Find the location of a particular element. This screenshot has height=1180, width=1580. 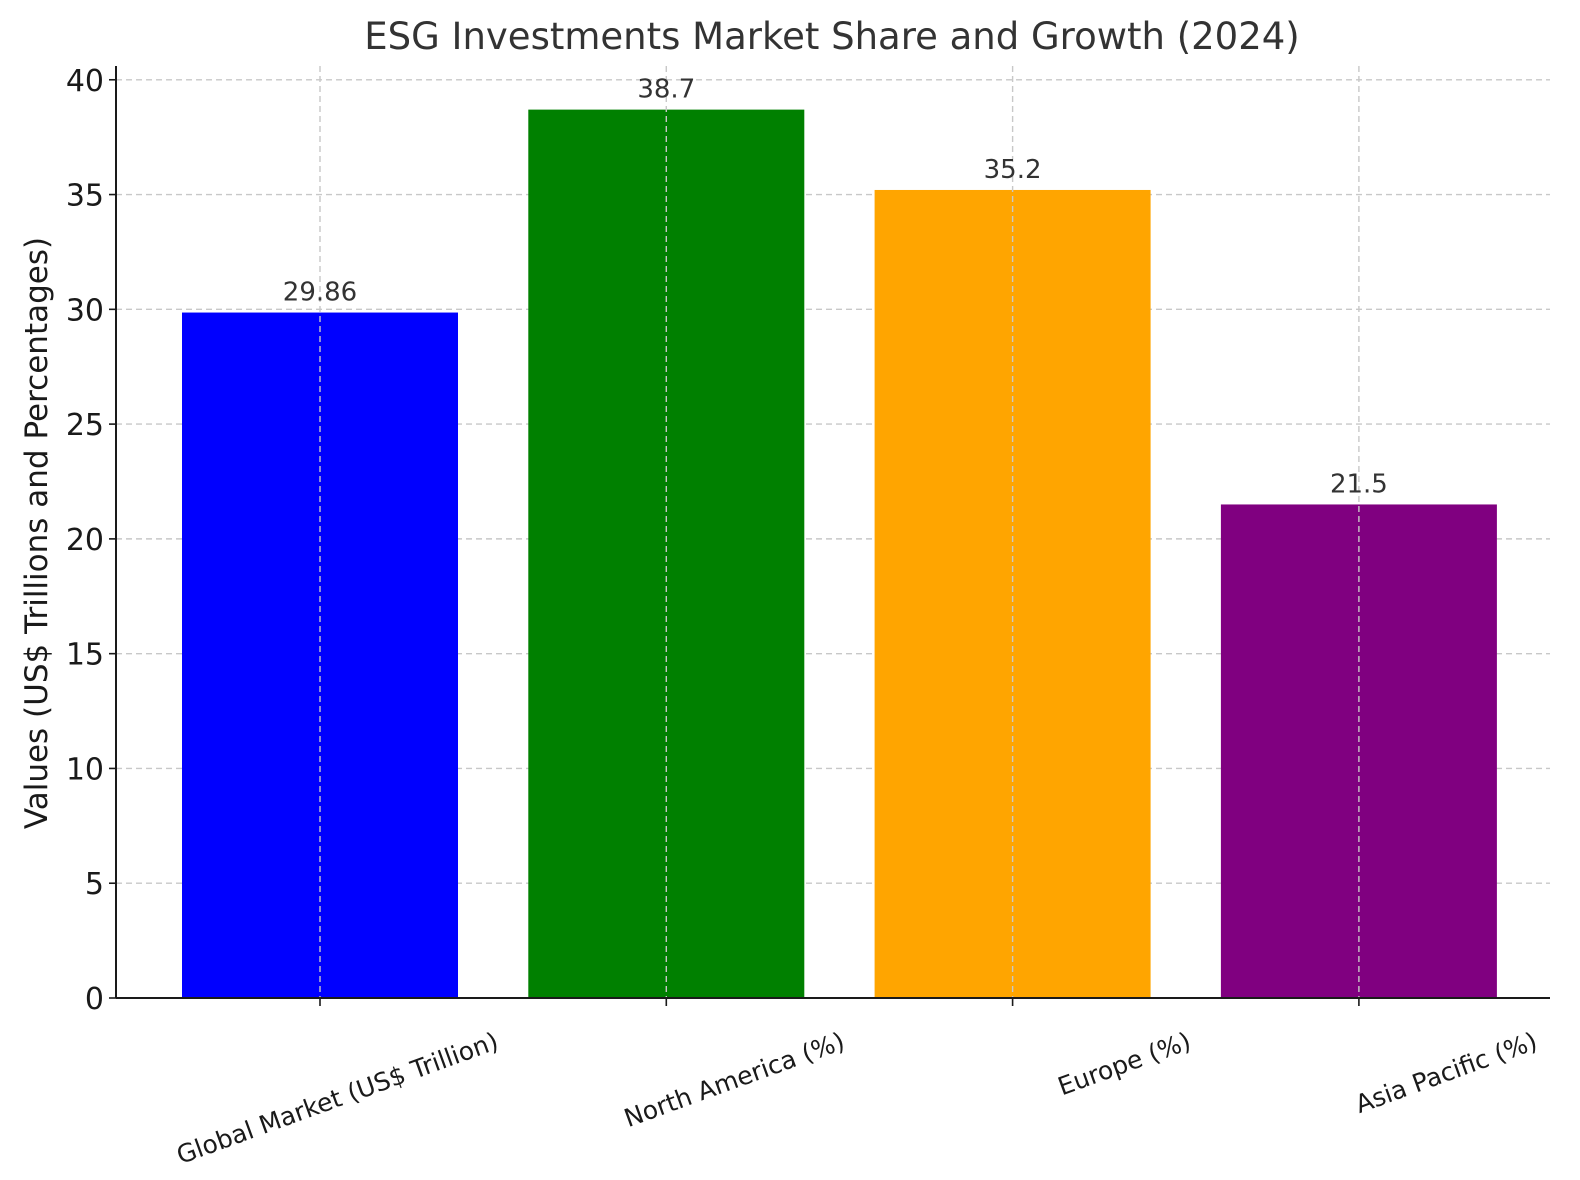

y-tick-label: 25 is located at coordinates (85, 425).